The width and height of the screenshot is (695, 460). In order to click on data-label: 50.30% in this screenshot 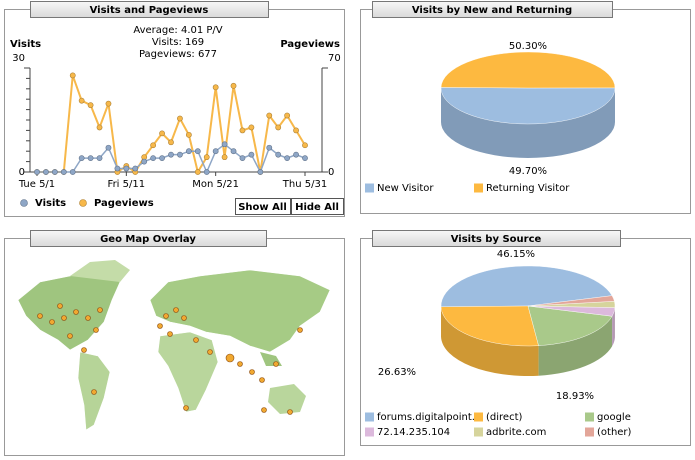, I will do `click(528, 46)`.